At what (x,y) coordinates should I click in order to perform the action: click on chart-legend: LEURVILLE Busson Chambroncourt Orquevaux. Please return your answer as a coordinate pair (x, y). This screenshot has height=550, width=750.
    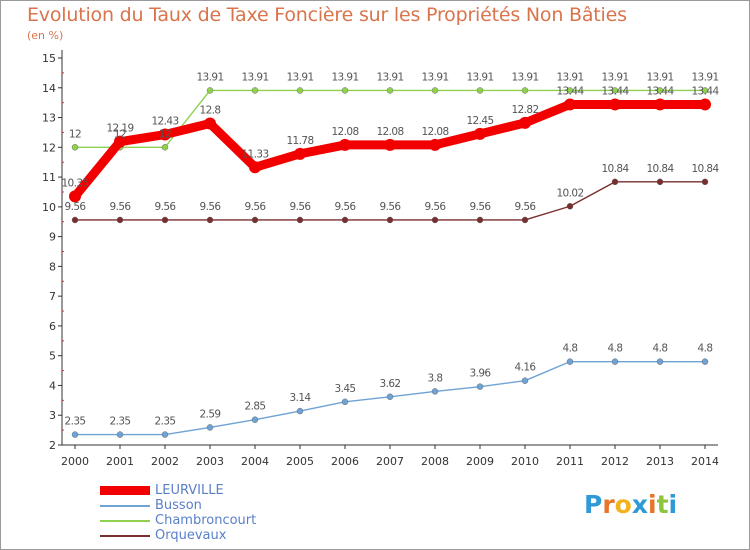
    Looking at the image, I should click on (178, 514).